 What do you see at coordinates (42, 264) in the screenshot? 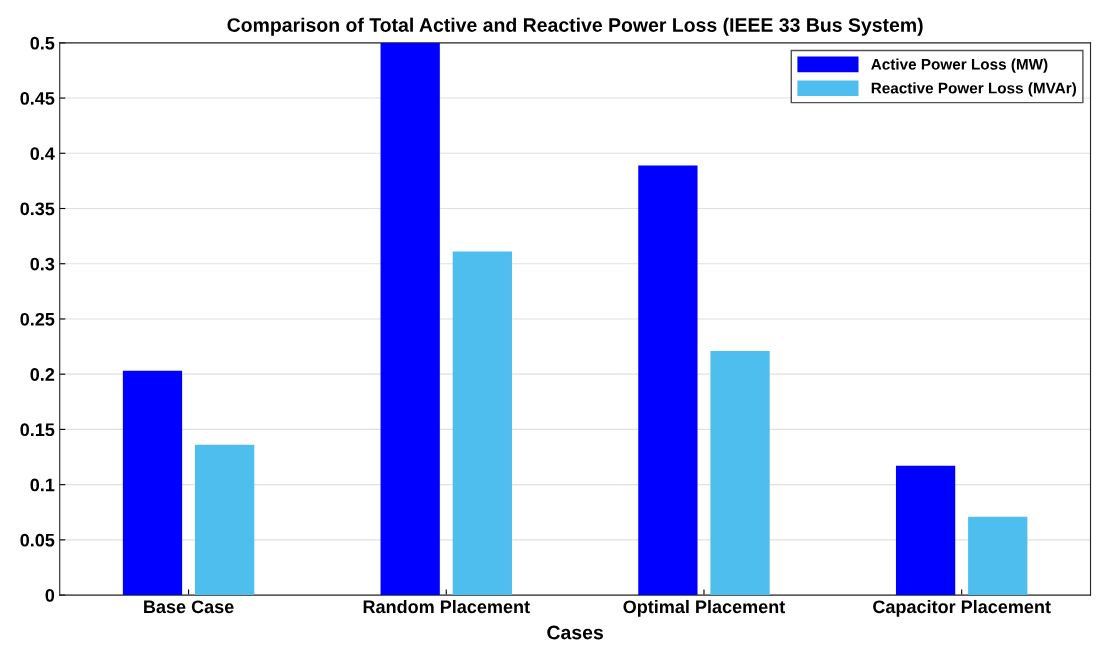
I see `y-tick-label: 0.3` at bounding box center [42, 264].